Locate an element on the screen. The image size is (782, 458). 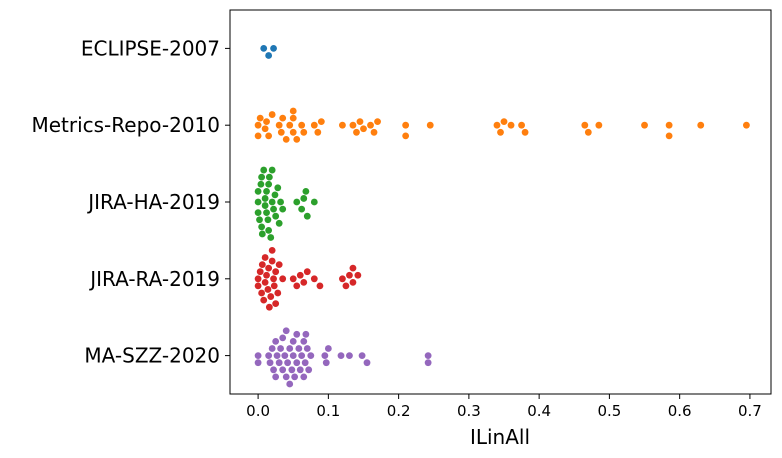
x-tick-label: 0.0 is located at coordinates (258, 411).